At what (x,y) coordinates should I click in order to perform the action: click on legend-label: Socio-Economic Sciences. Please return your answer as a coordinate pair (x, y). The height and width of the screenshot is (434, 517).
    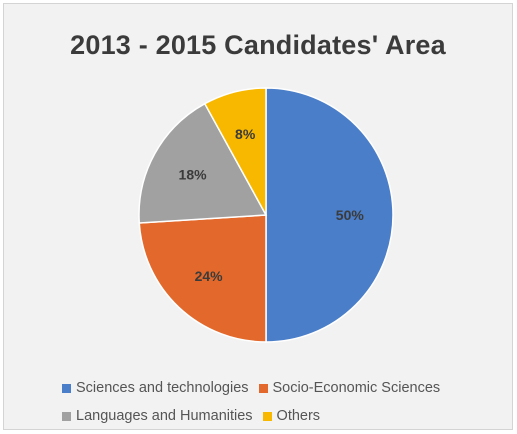
    Looking at the image, I should click on (356, 388).